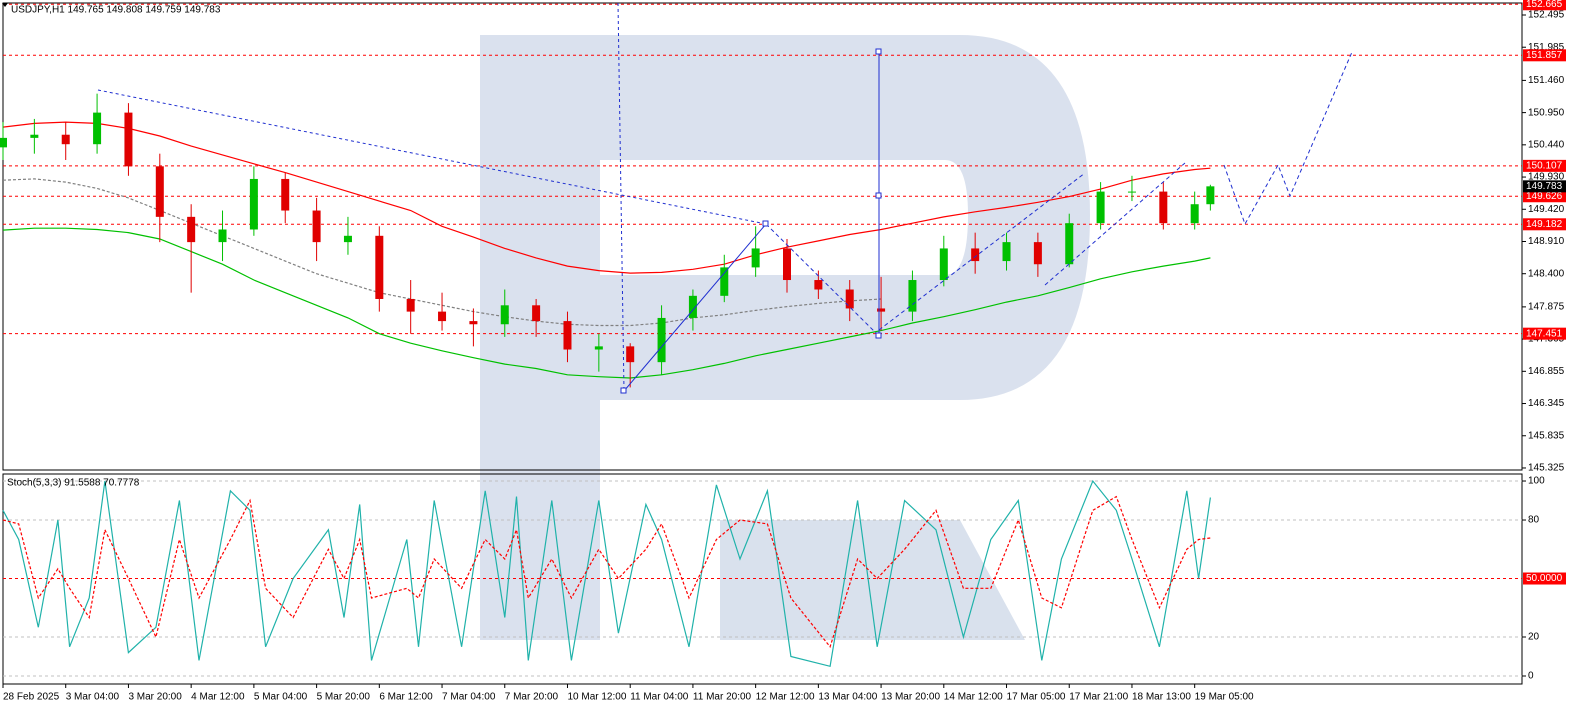 Image resolution: width=1596 pixels, height=716 pixels. I want to click on level-label: 150.107, so click(1544, 166).